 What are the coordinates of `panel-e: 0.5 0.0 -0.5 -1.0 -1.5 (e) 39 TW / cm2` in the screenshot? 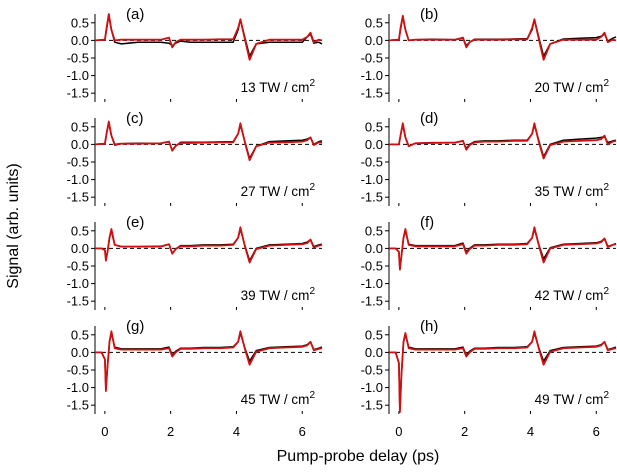 It's located at (195, 262).